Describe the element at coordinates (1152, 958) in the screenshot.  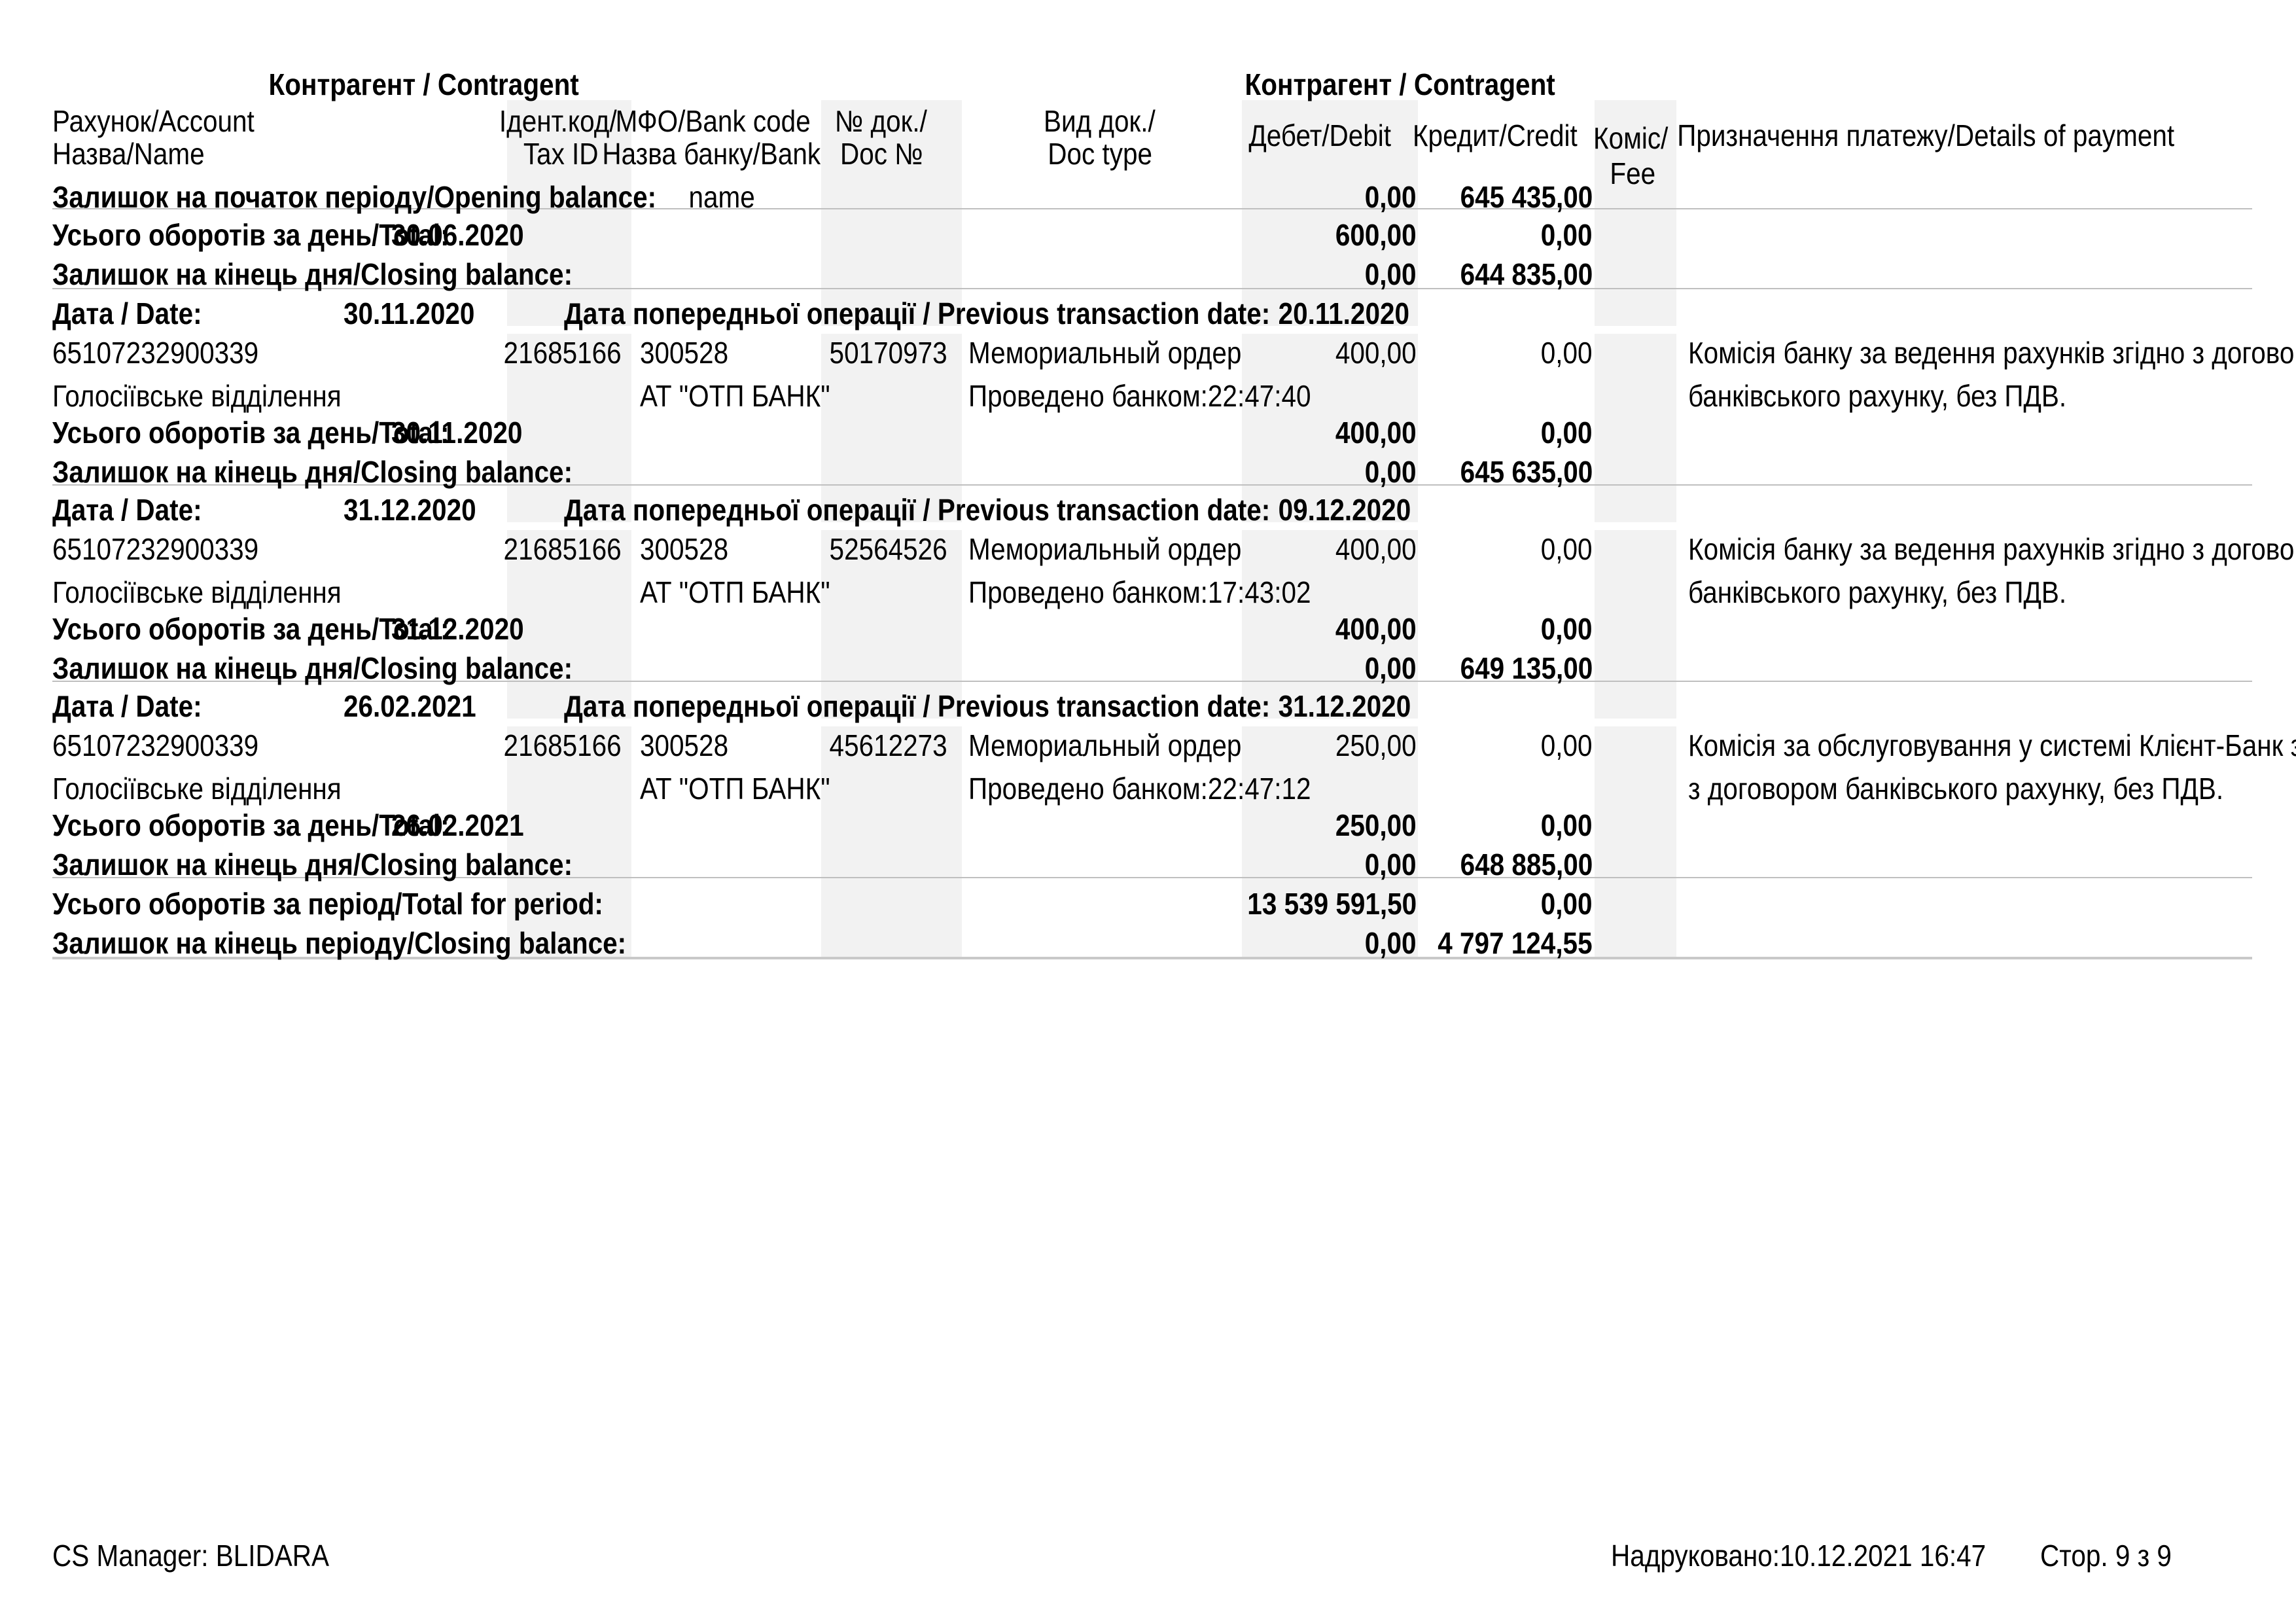
I see `table-bottom-line` at that location.